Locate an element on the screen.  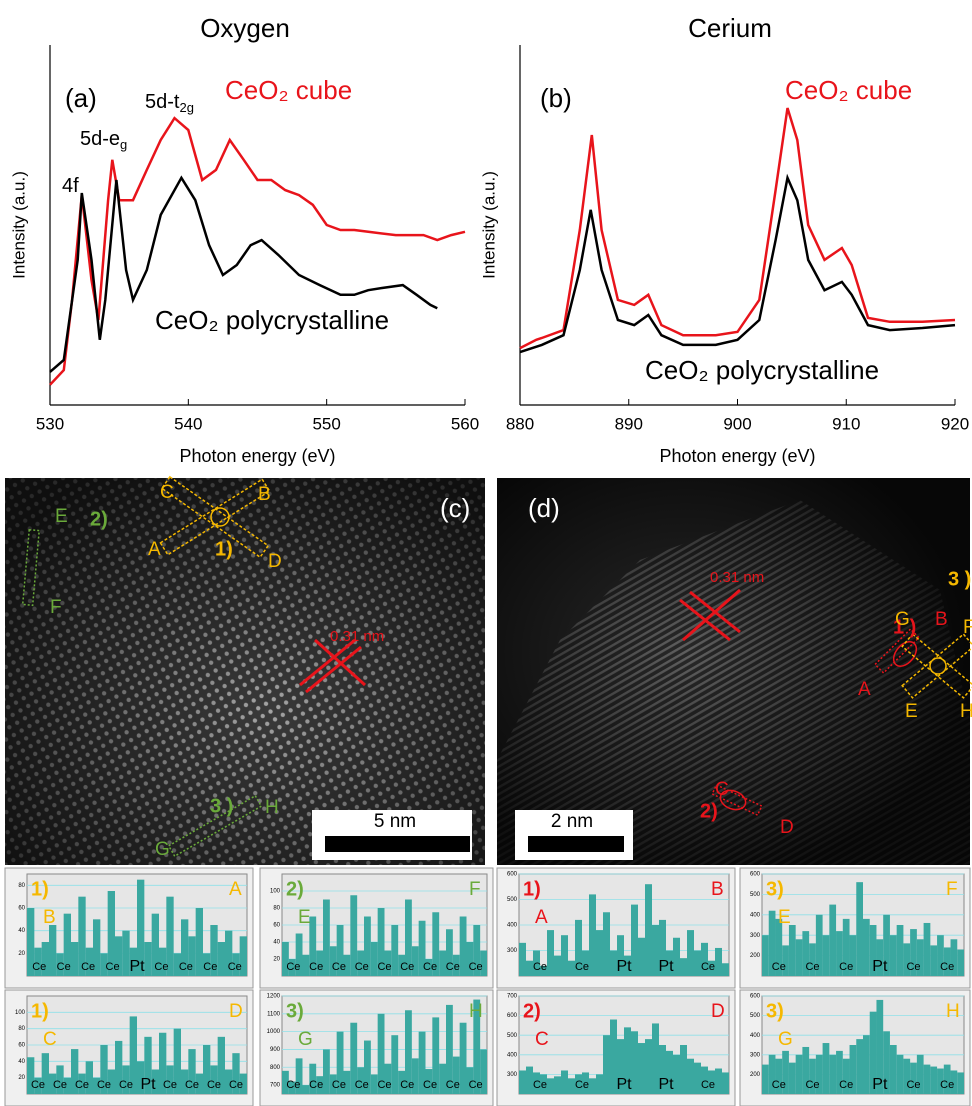
annotation-subscript: g is located at coordinates (123, 144).